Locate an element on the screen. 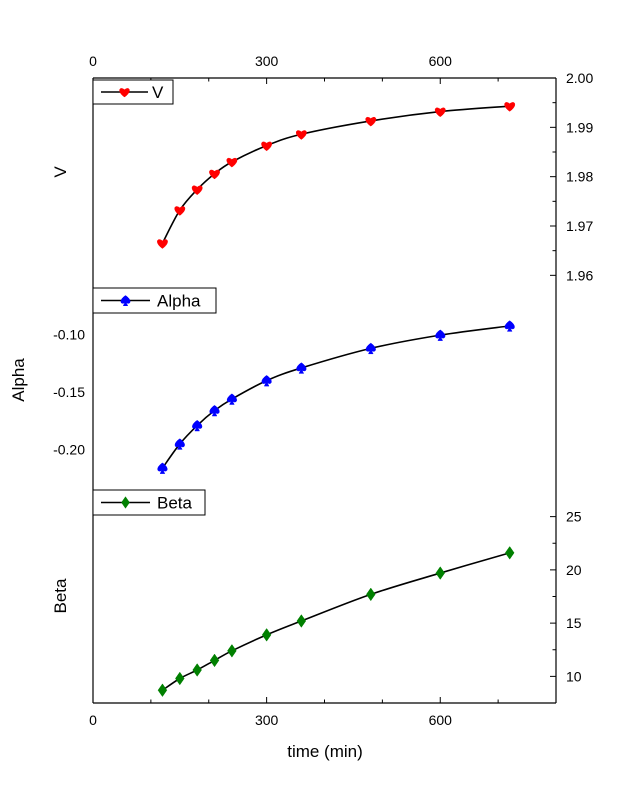  y-tick-label: 20 is located at coordinates (574, 570).